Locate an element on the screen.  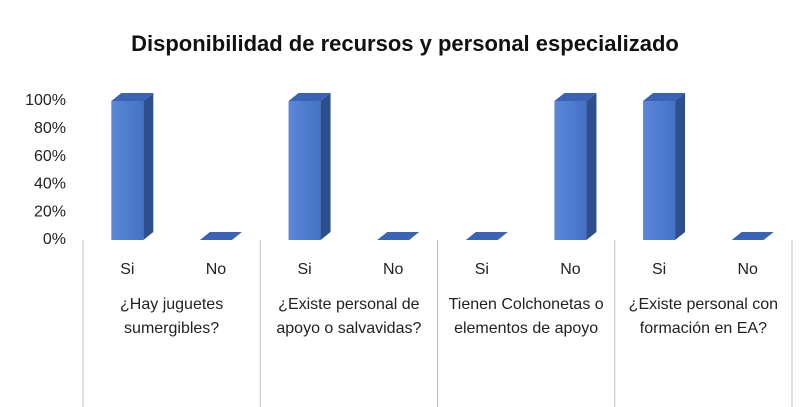
y-tick-label: 80% is located at coordinates (50, 128).